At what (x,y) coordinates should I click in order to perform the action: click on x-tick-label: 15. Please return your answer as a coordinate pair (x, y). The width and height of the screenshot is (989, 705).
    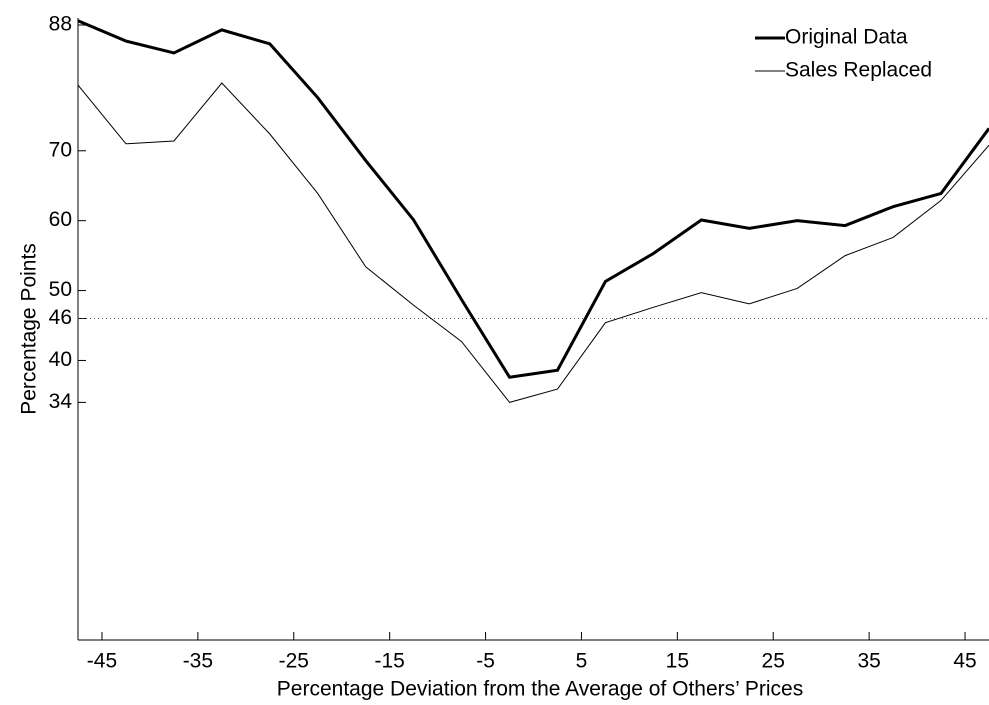
    Looking at the image, I should click on (677, 661).